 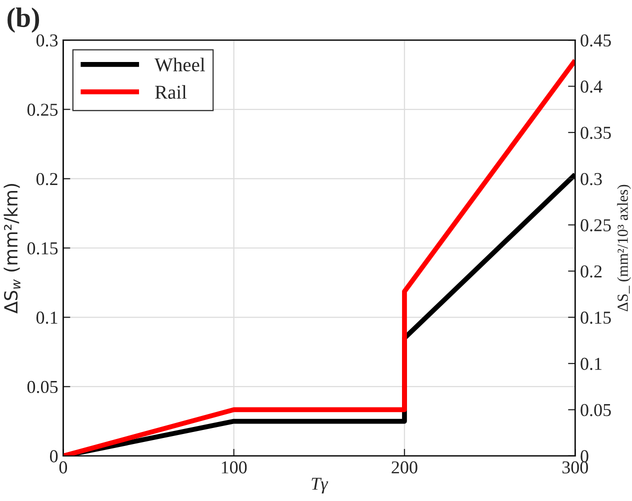 What do you see at coordinates (54, 456) in the screenshot?
I see `y-tick-label: 0` at bounding box center [54, 456].